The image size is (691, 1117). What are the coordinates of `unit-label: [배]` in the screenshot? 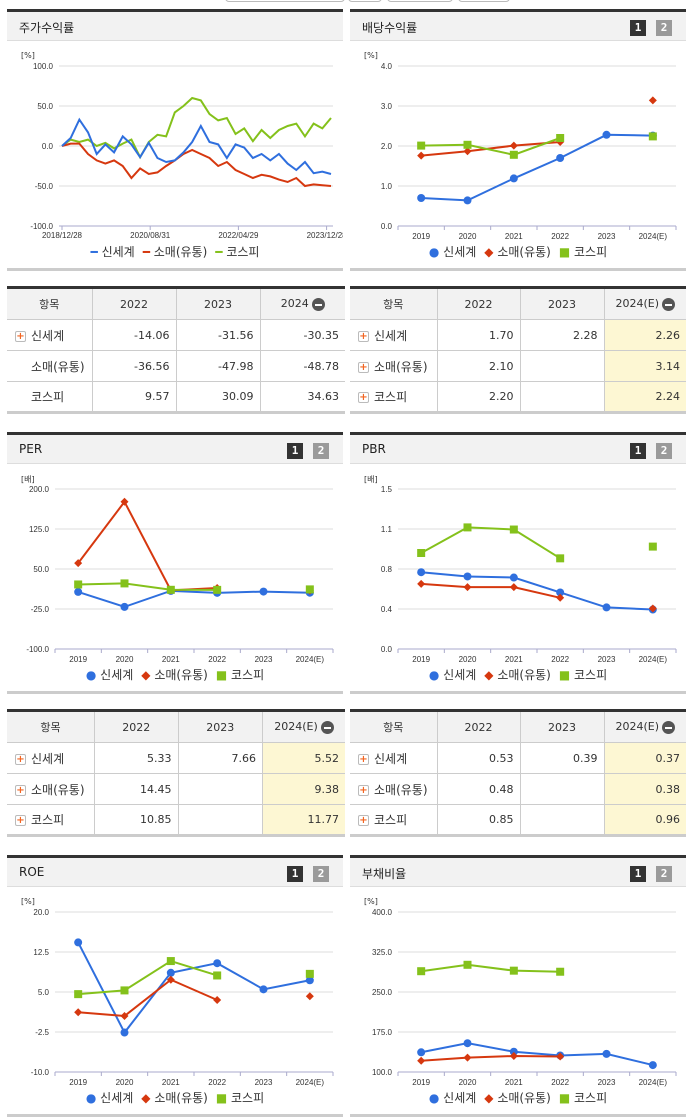 It's located at (371, 479).